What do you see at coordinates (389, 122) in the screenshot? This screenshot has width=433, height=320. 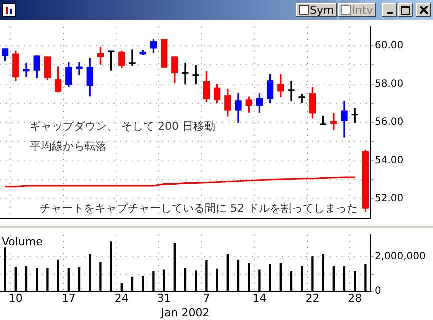 I see `y-tick-label: 56.00` at bounding box center [389, 122].